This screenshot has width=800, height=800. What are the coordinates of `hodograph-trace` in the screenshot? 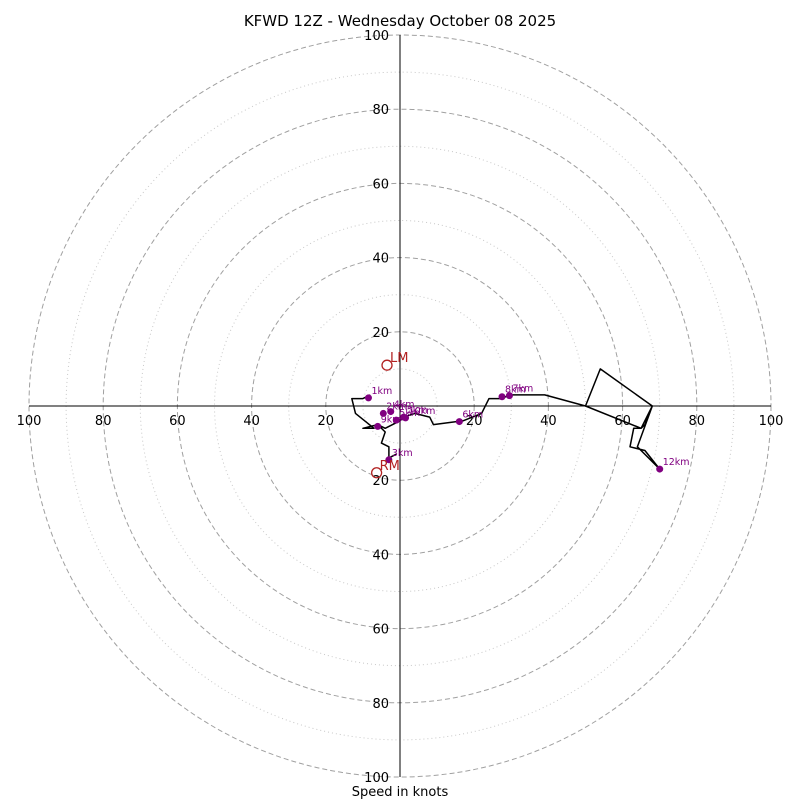 It's located at (506, 419).